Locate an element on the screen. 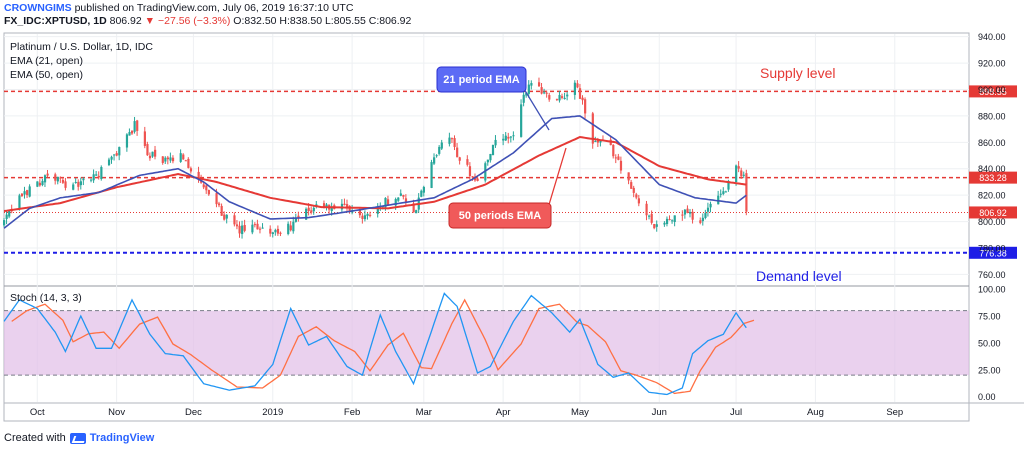  stoch-tick-label: 25.00 is located at coordinates (989, 370).